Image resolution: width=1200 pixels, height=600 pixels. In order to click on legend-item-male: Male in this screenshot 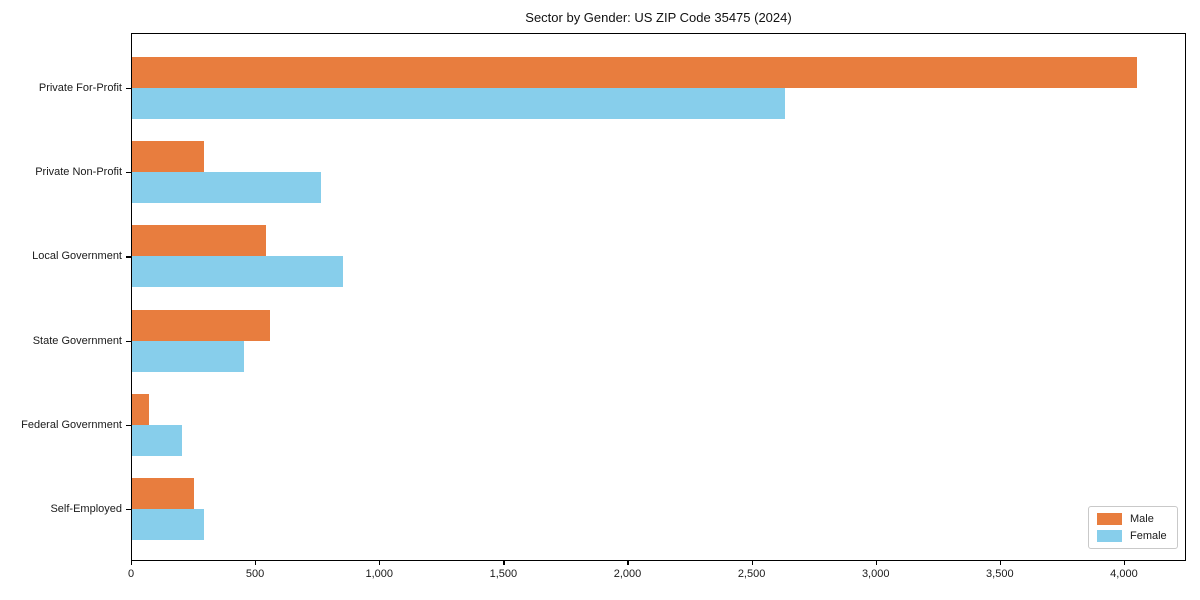, I will do `click(1132, 519)`.